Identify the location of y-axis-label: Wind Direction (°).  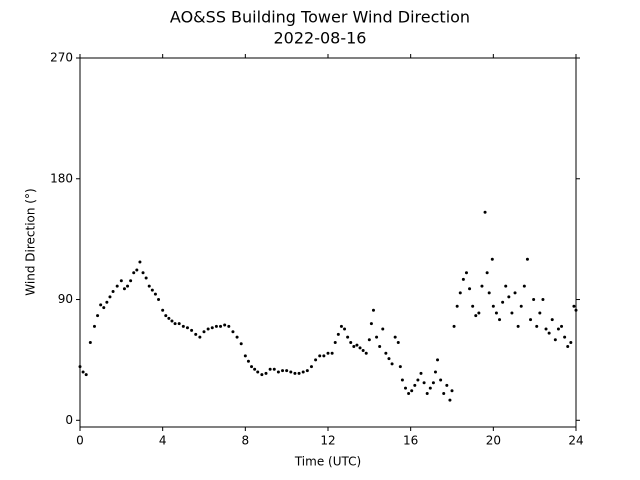
(31, 241).